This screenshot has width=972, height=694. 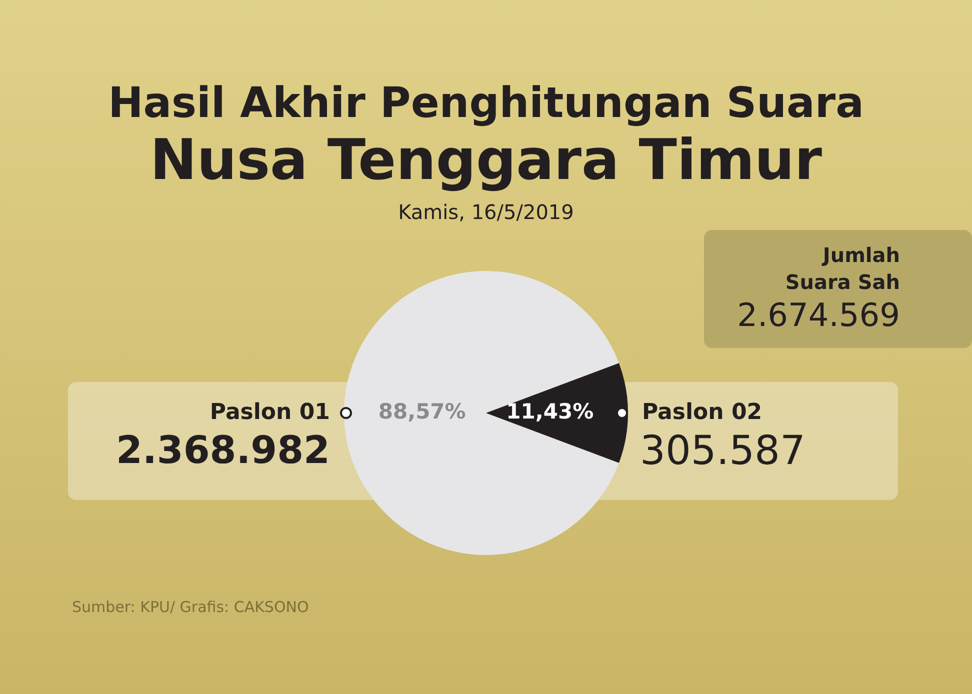 I want to click on text: 305.587, so click(x=723, y=451).